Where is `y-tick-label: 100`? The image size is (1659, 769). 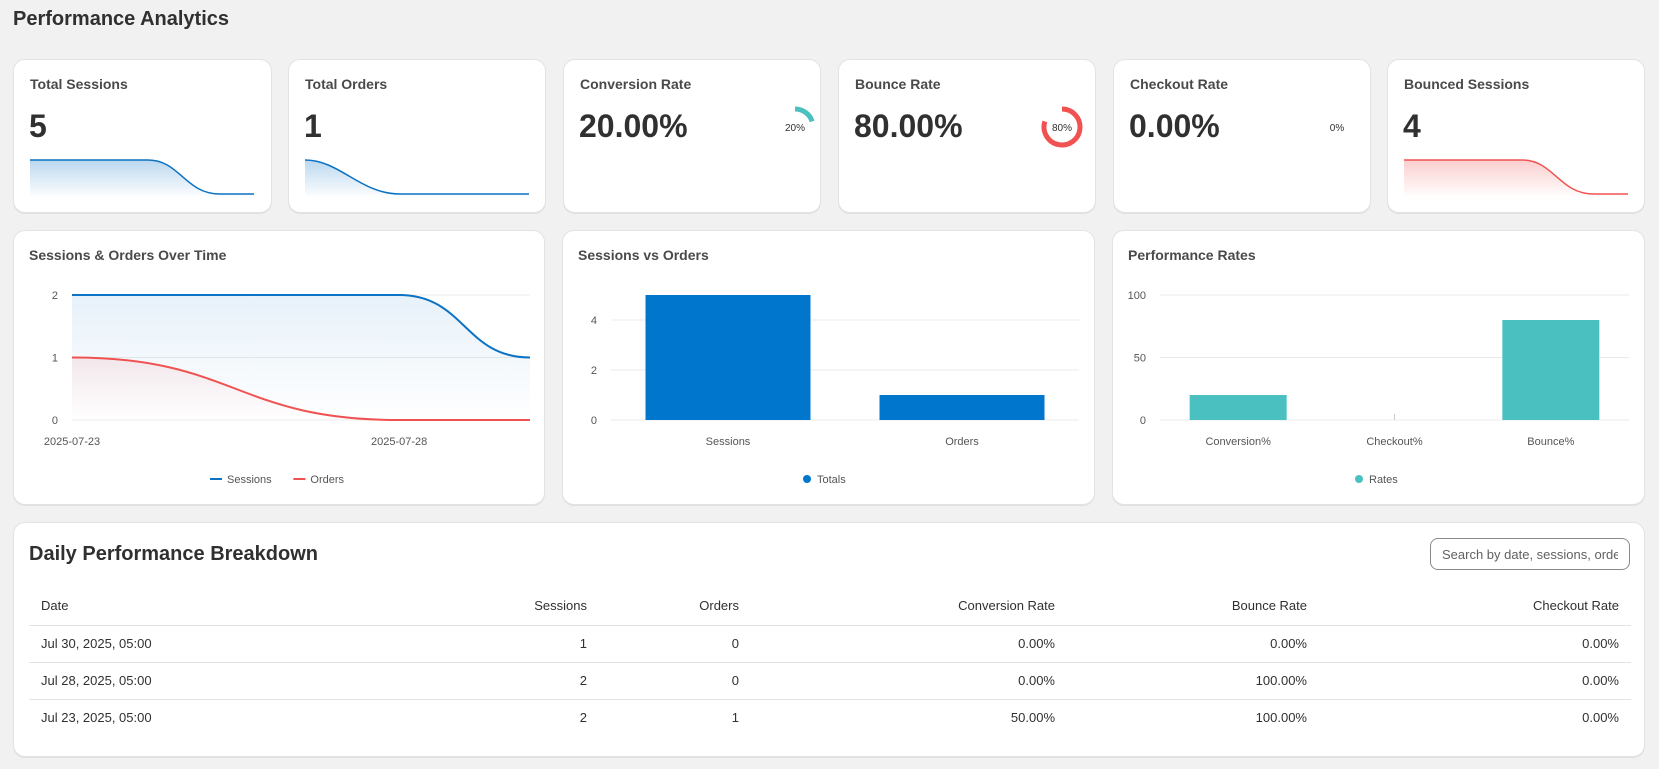
y-tick-label: 100 is located at coordinates (1137, 296).